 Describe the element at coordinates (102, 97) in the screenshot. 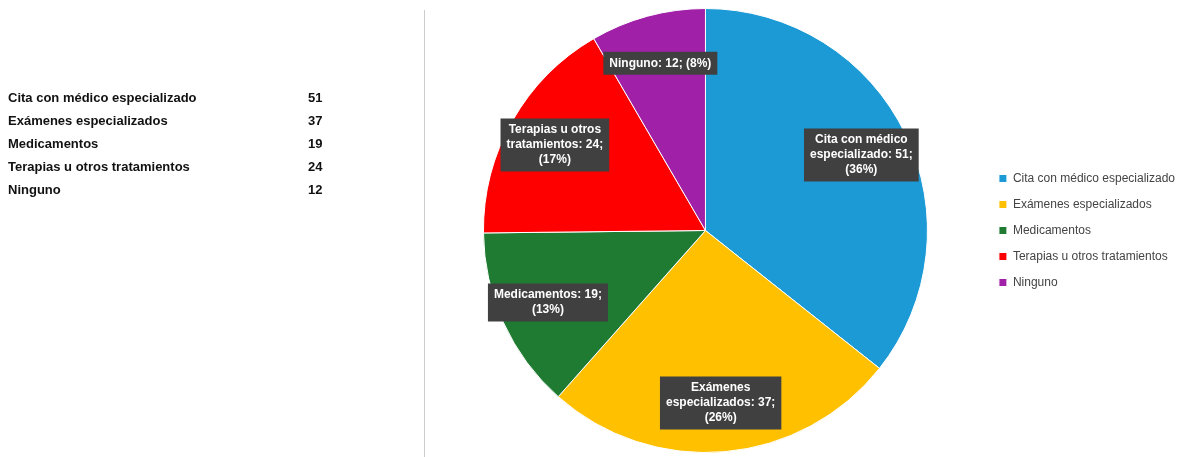

I see `category-label: Cita con médico especializado` at that location.